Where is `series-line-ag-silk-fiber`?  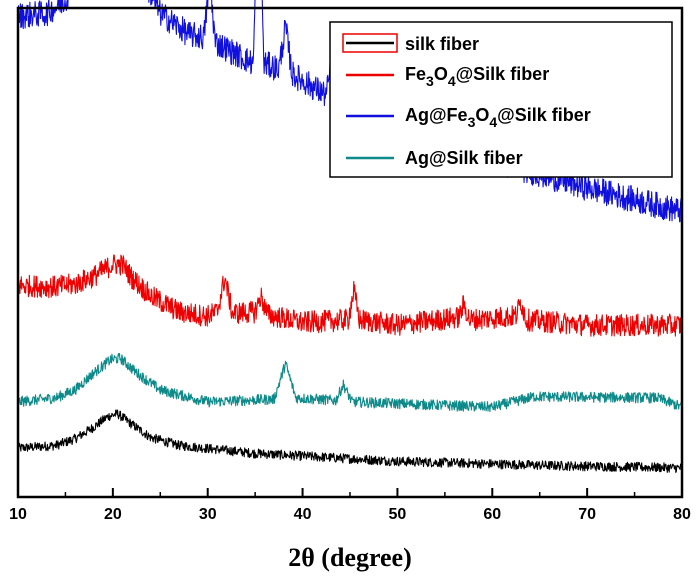
series-line-ag-silk-fiber is located at coordinates (350, 383).